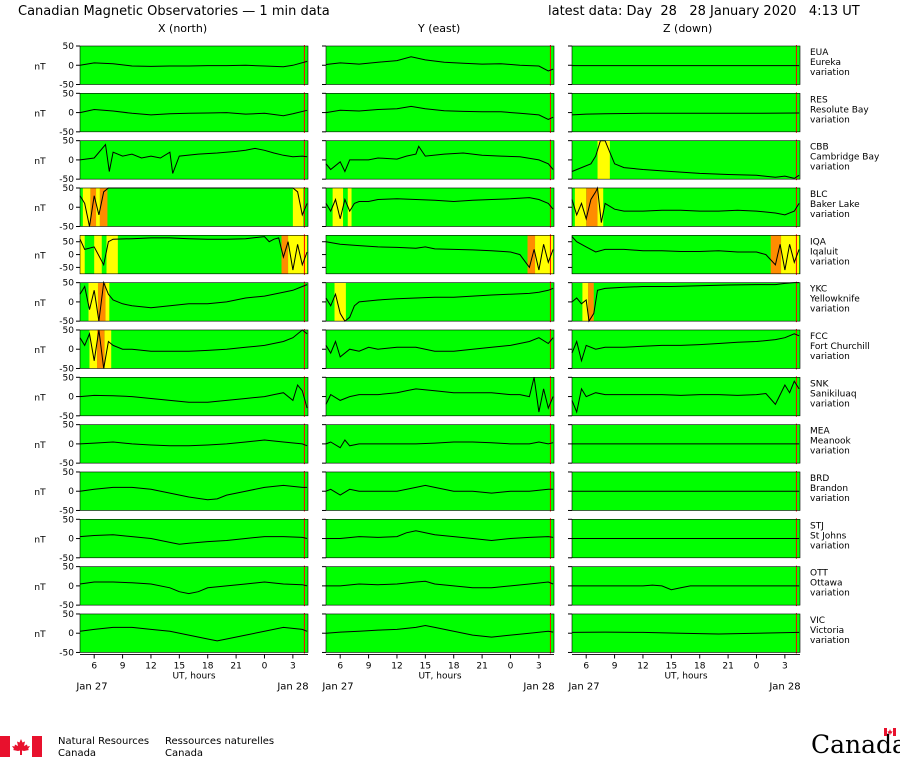 This screenshot has height=770, width=900. I want to click on trace-stj-y, so click(440, 536).